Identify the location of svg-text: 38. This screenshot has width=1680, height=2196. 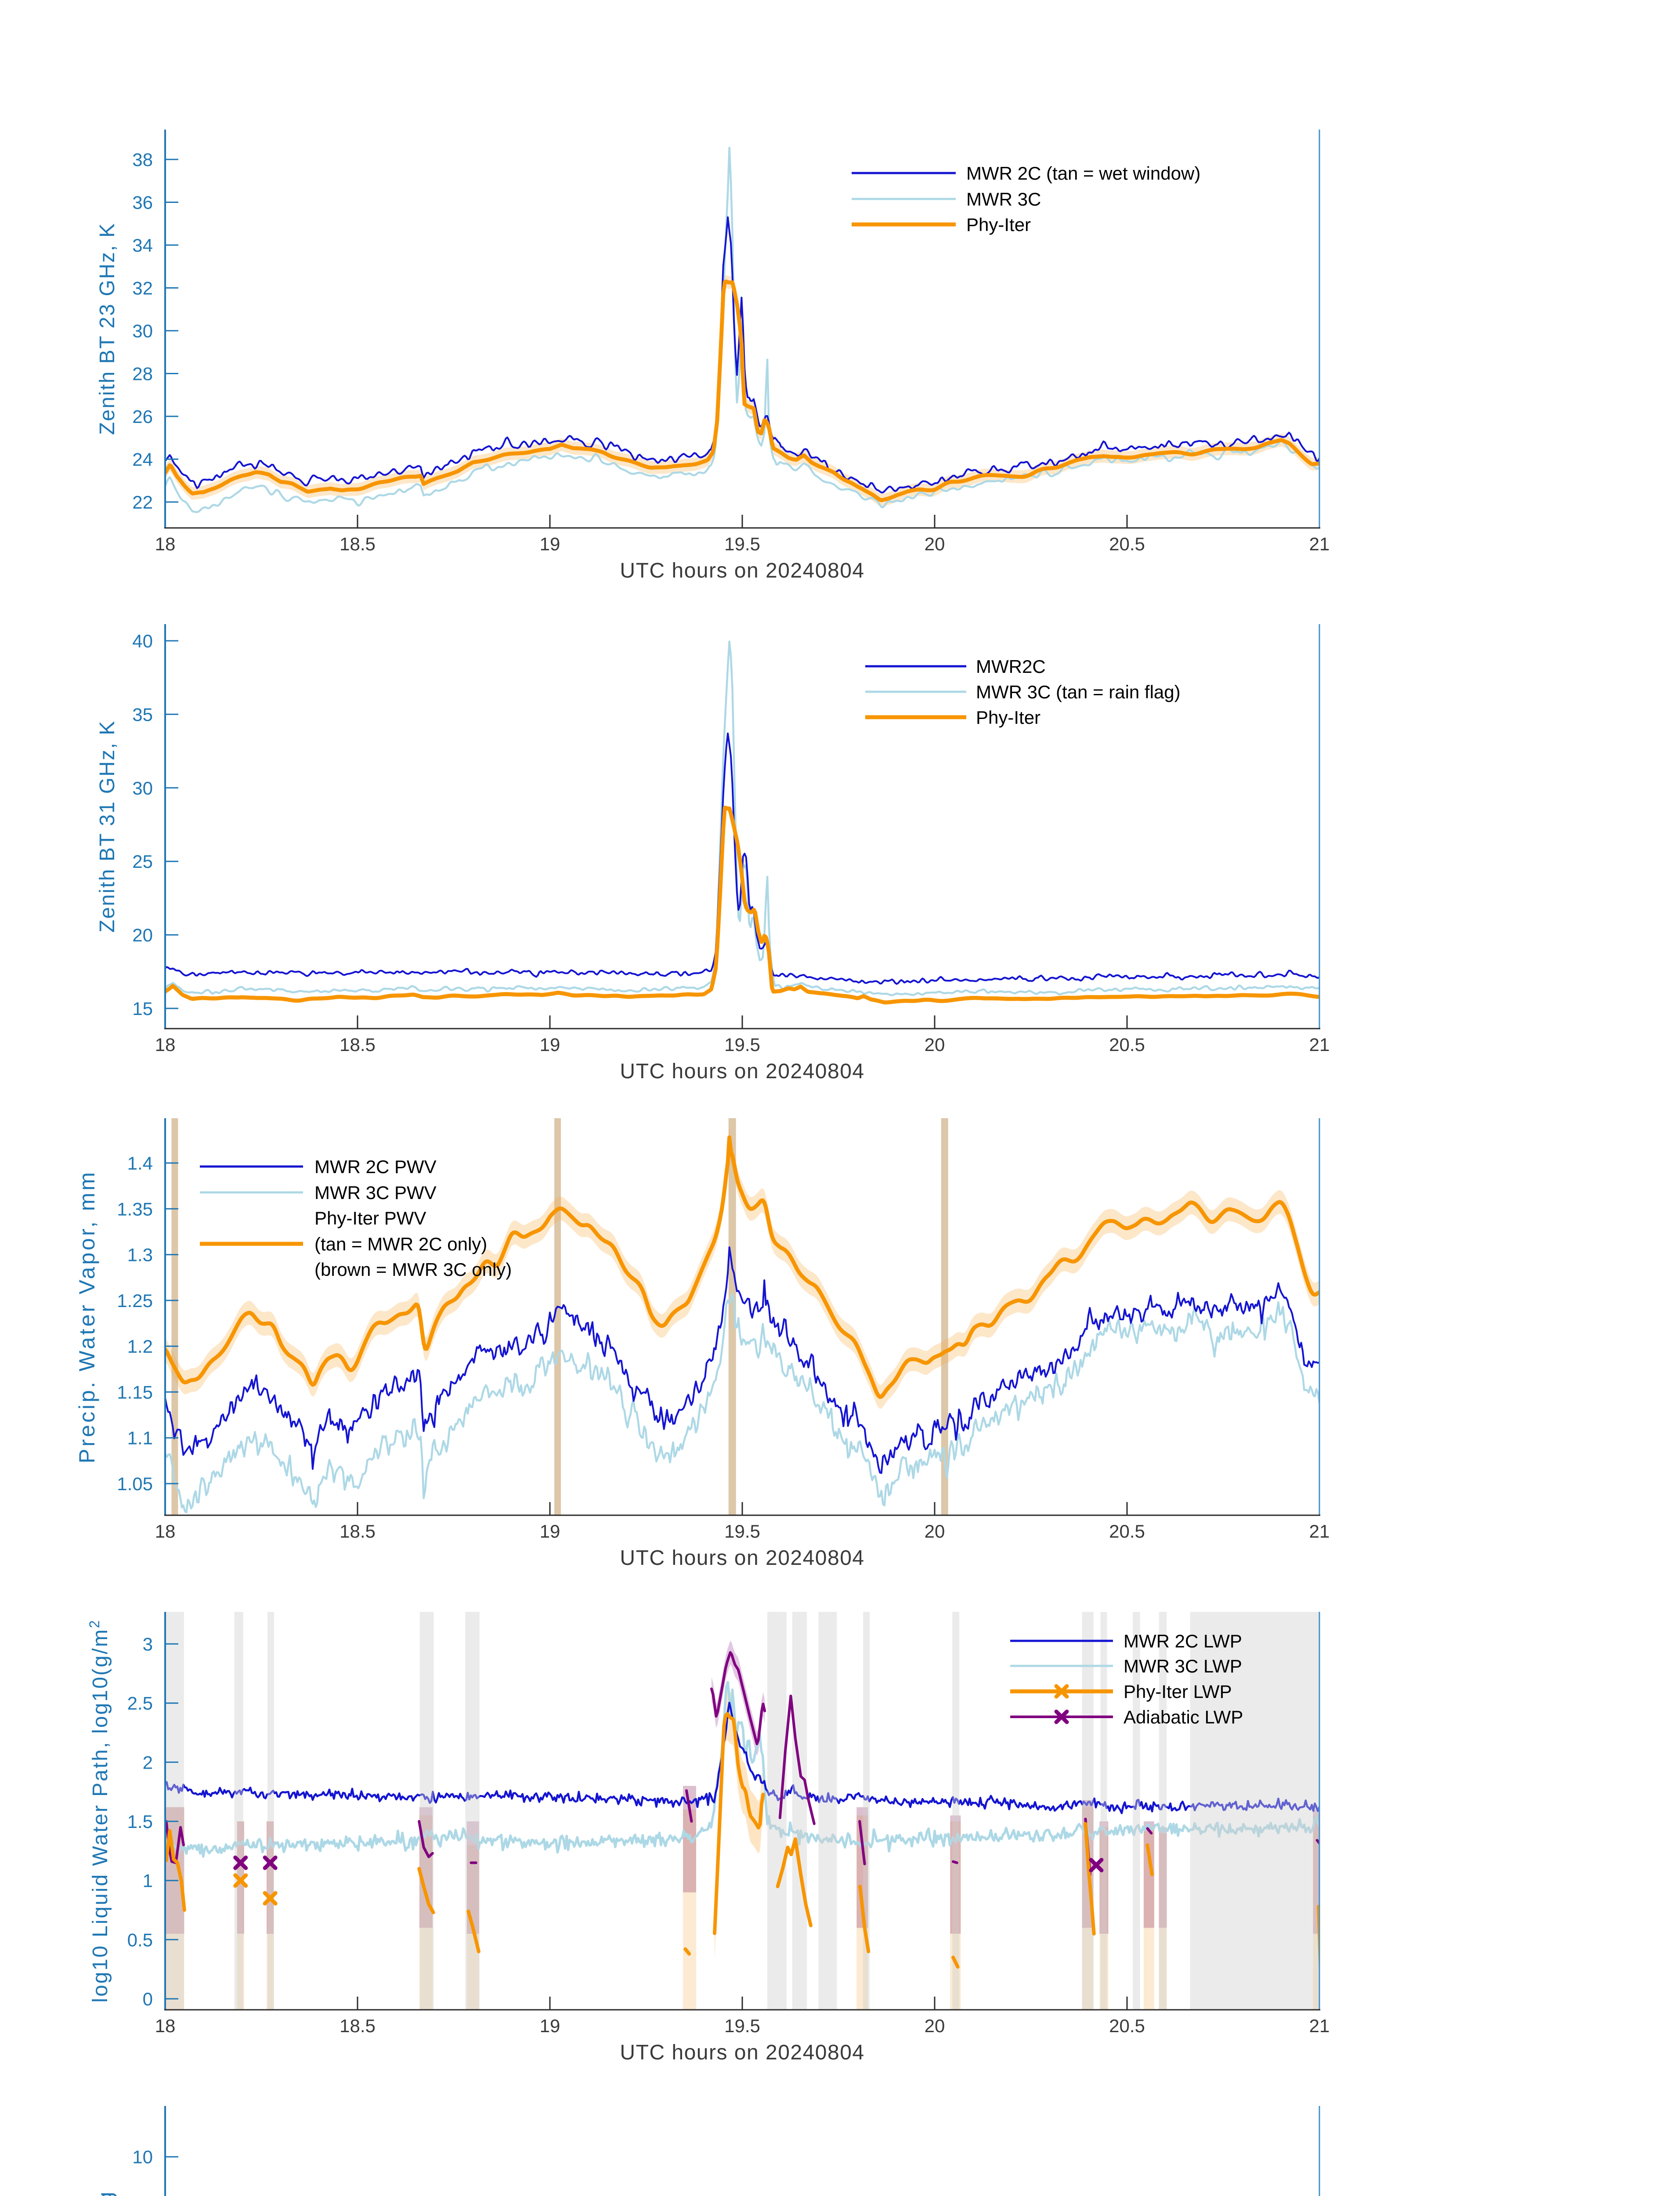
(142, 159).